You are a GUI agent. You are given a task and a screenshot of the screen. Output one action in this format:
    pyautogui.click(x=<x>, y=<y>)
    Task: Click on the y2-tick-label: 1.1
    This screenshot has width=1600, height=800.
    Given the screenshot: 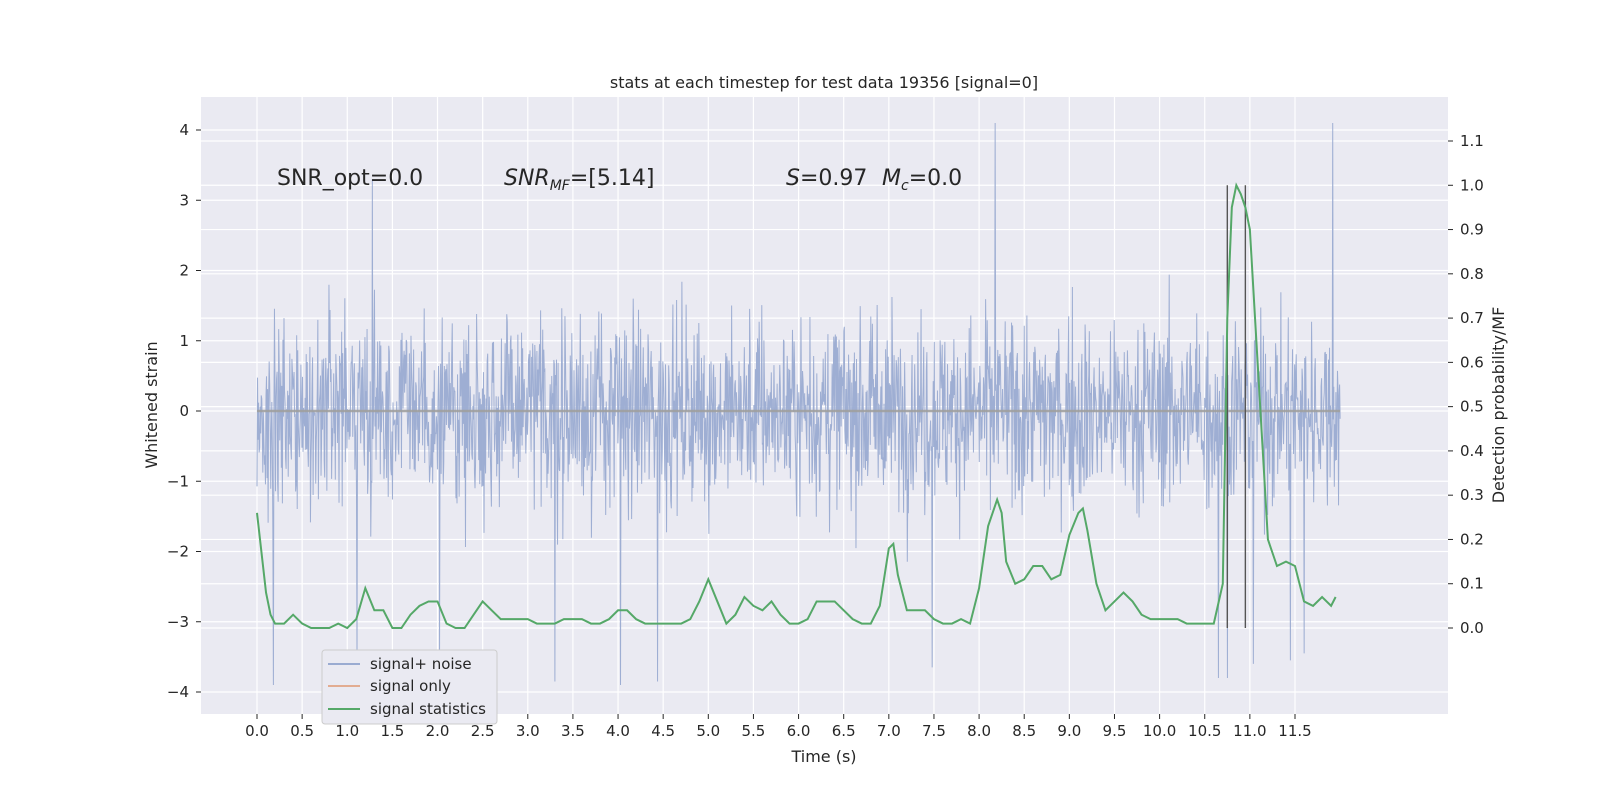 What is the action you would take?
    pyautogui.click(x=1472, y=141)
    